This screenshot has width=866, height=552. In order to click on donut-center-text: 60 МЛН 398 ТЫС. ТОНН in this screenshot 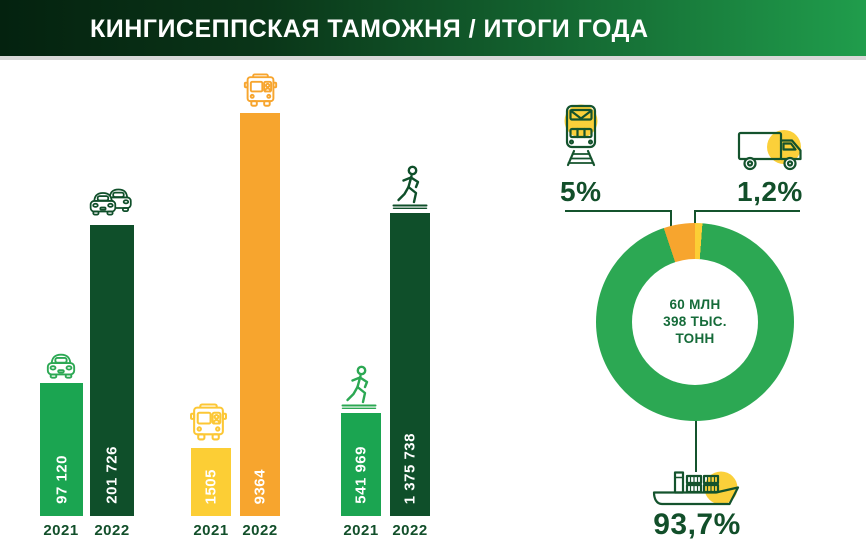, I will do `click(695, 321)`.